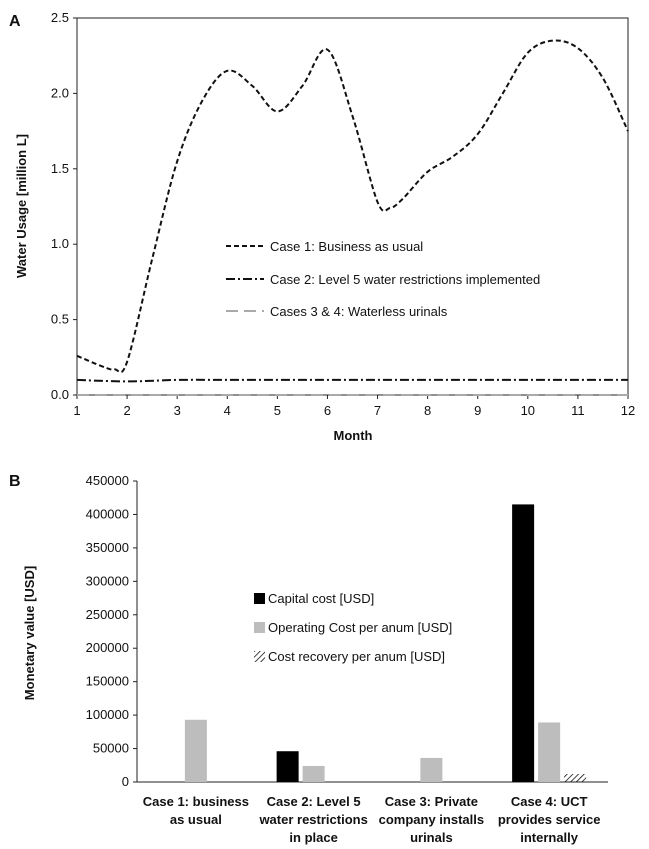 This screenshot has height=849, width=649. What do you see at coordinates (111, 748) in the screenshot?
I see `y-tick-label-b: 50000` at bounding box center [111, 748].